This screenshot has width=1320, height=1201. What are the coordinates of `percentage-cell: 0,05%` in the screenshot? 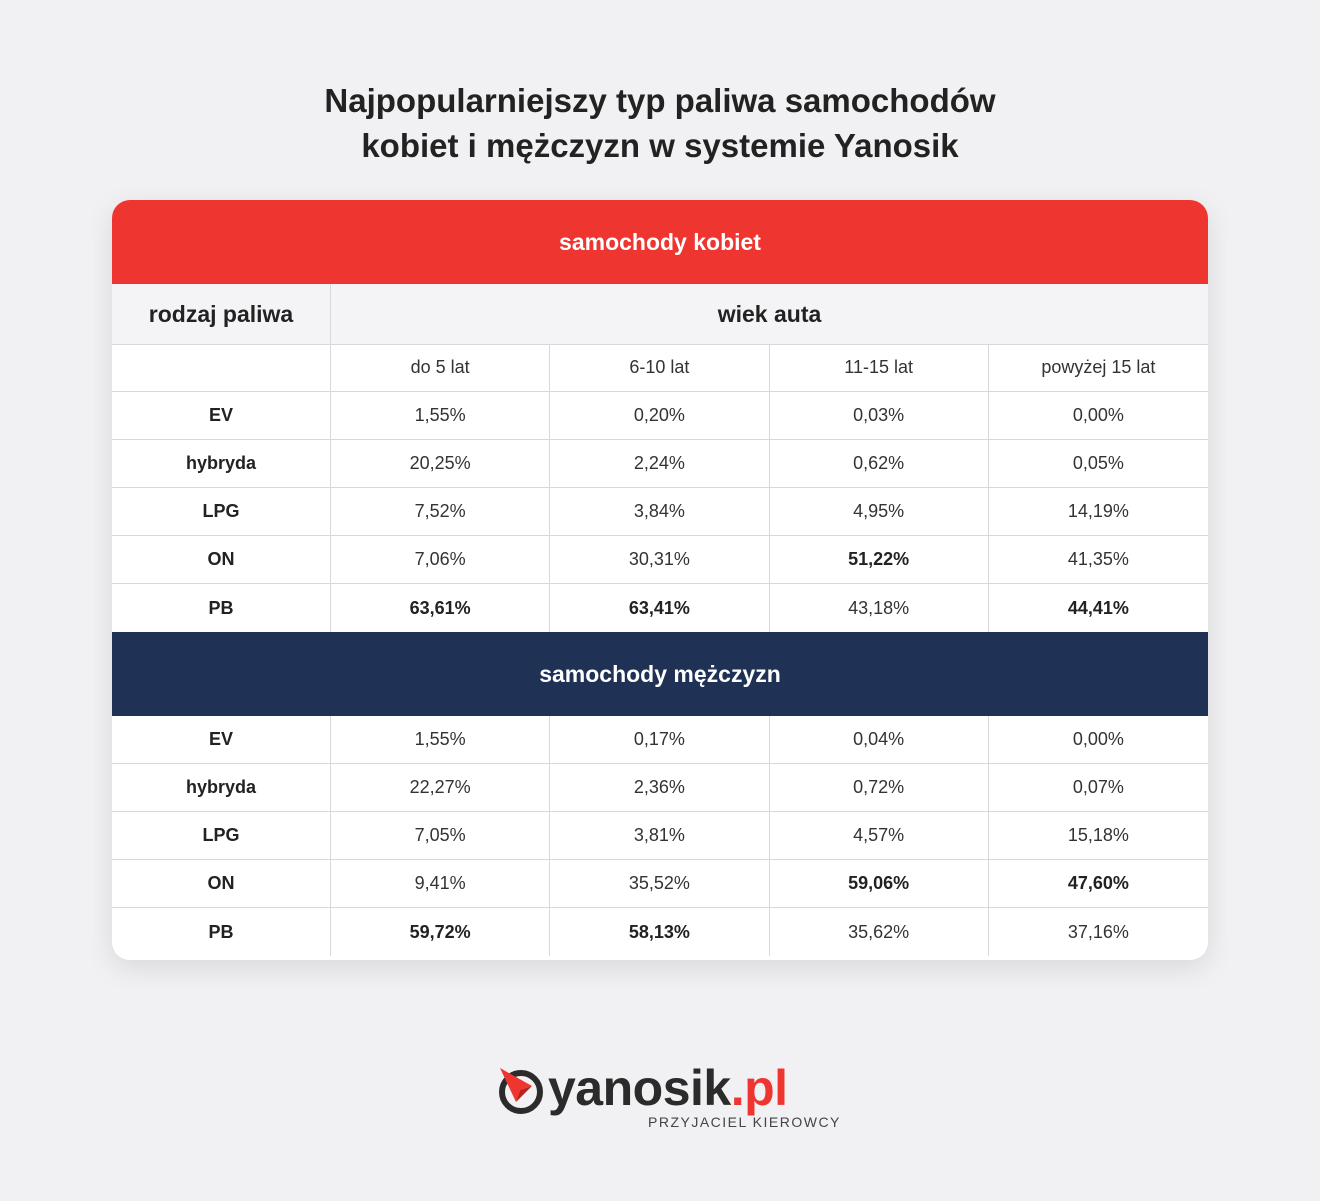 It's located at (1098, 463).